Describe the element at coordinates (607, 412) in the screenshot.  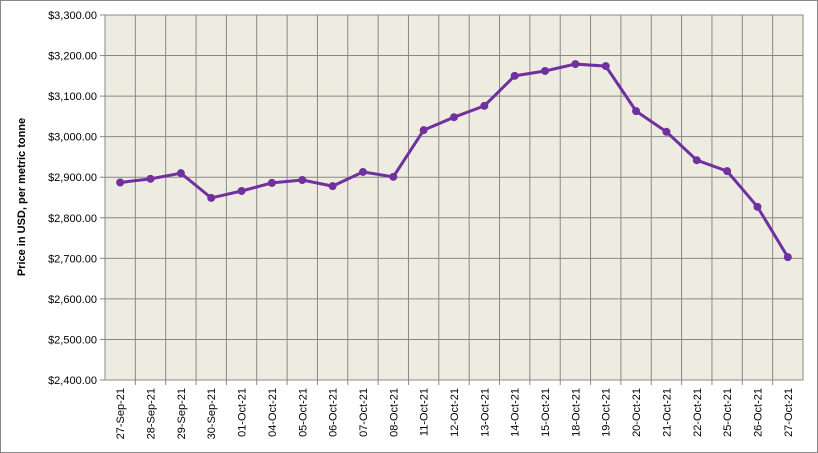
I see `x-tick-label: 19-Oct-21` at that location.